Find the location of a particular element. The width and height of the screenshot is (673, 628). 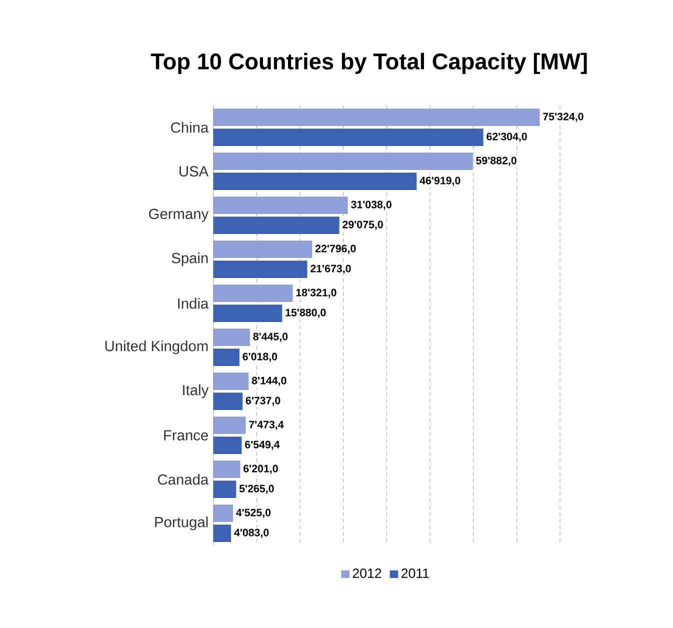

y-tick-label: Germany is located at coordinates (179, 215).